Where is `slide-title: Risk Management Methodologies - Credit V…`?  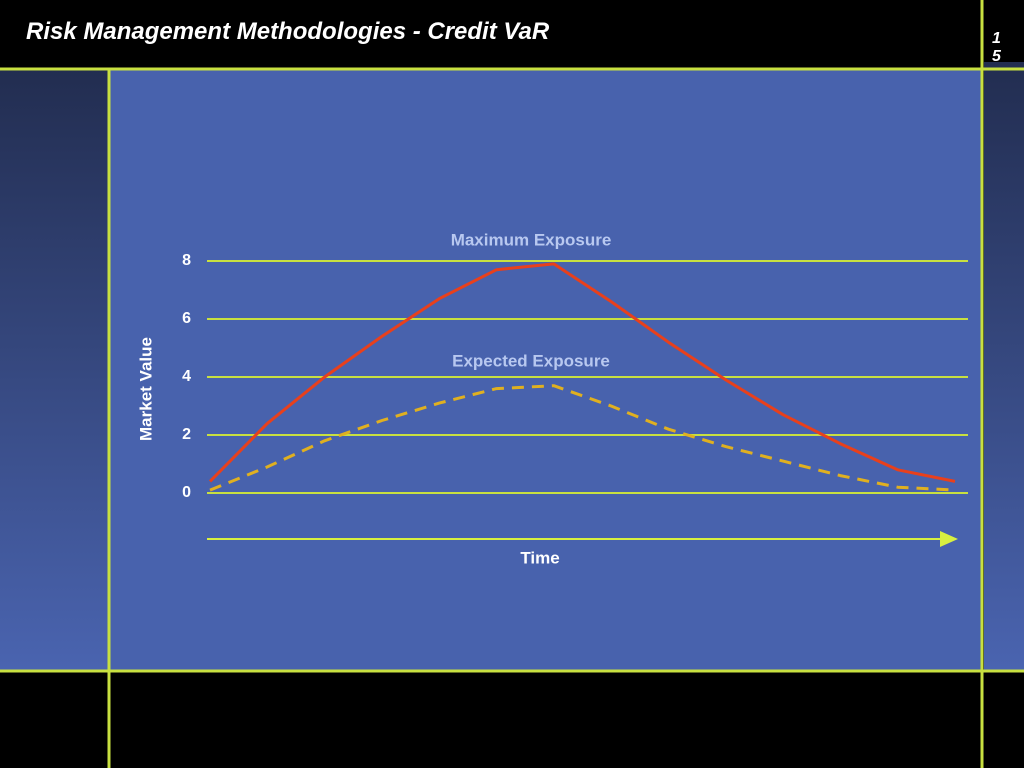 slide-title: Risk Management Methodologies - Credit V… is located at coordinates (288, 31).